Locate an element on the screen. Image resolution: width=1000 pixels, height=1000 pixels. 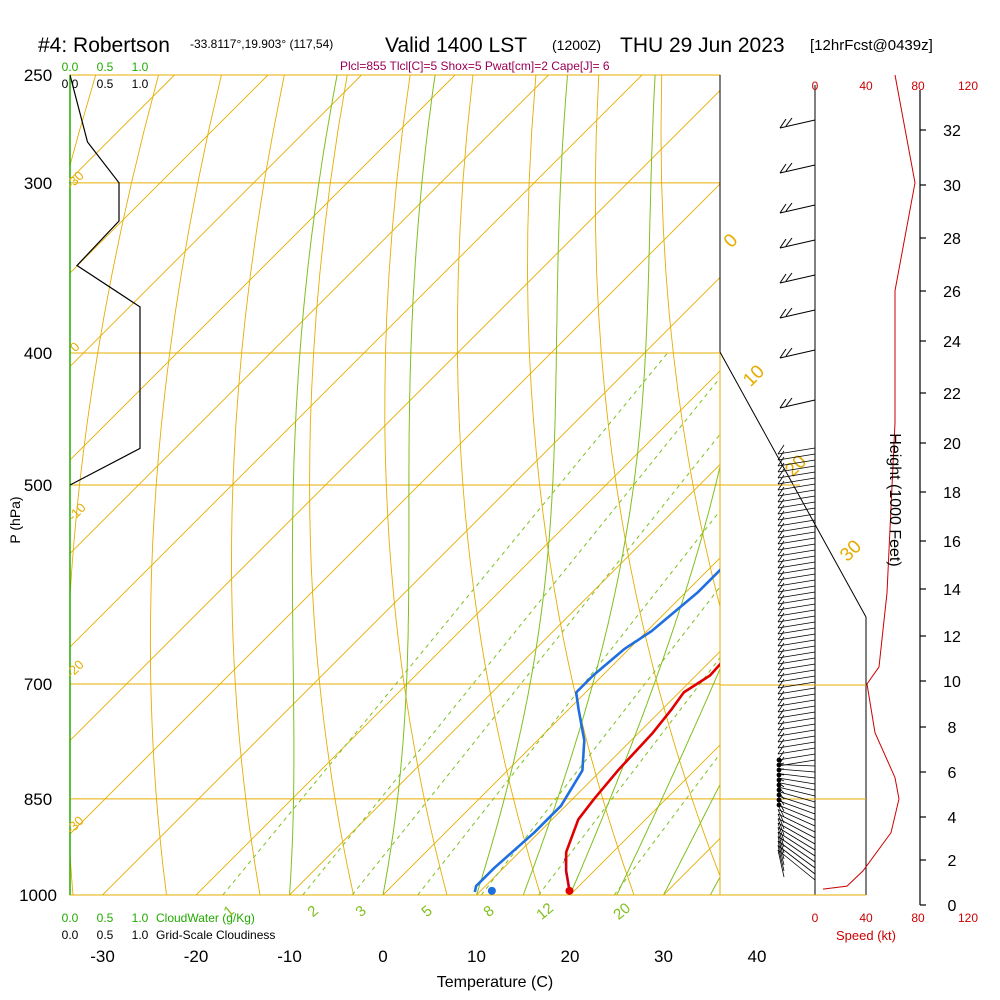
header-valid: Valid 1400 LST is located at coordinates (456, 45).